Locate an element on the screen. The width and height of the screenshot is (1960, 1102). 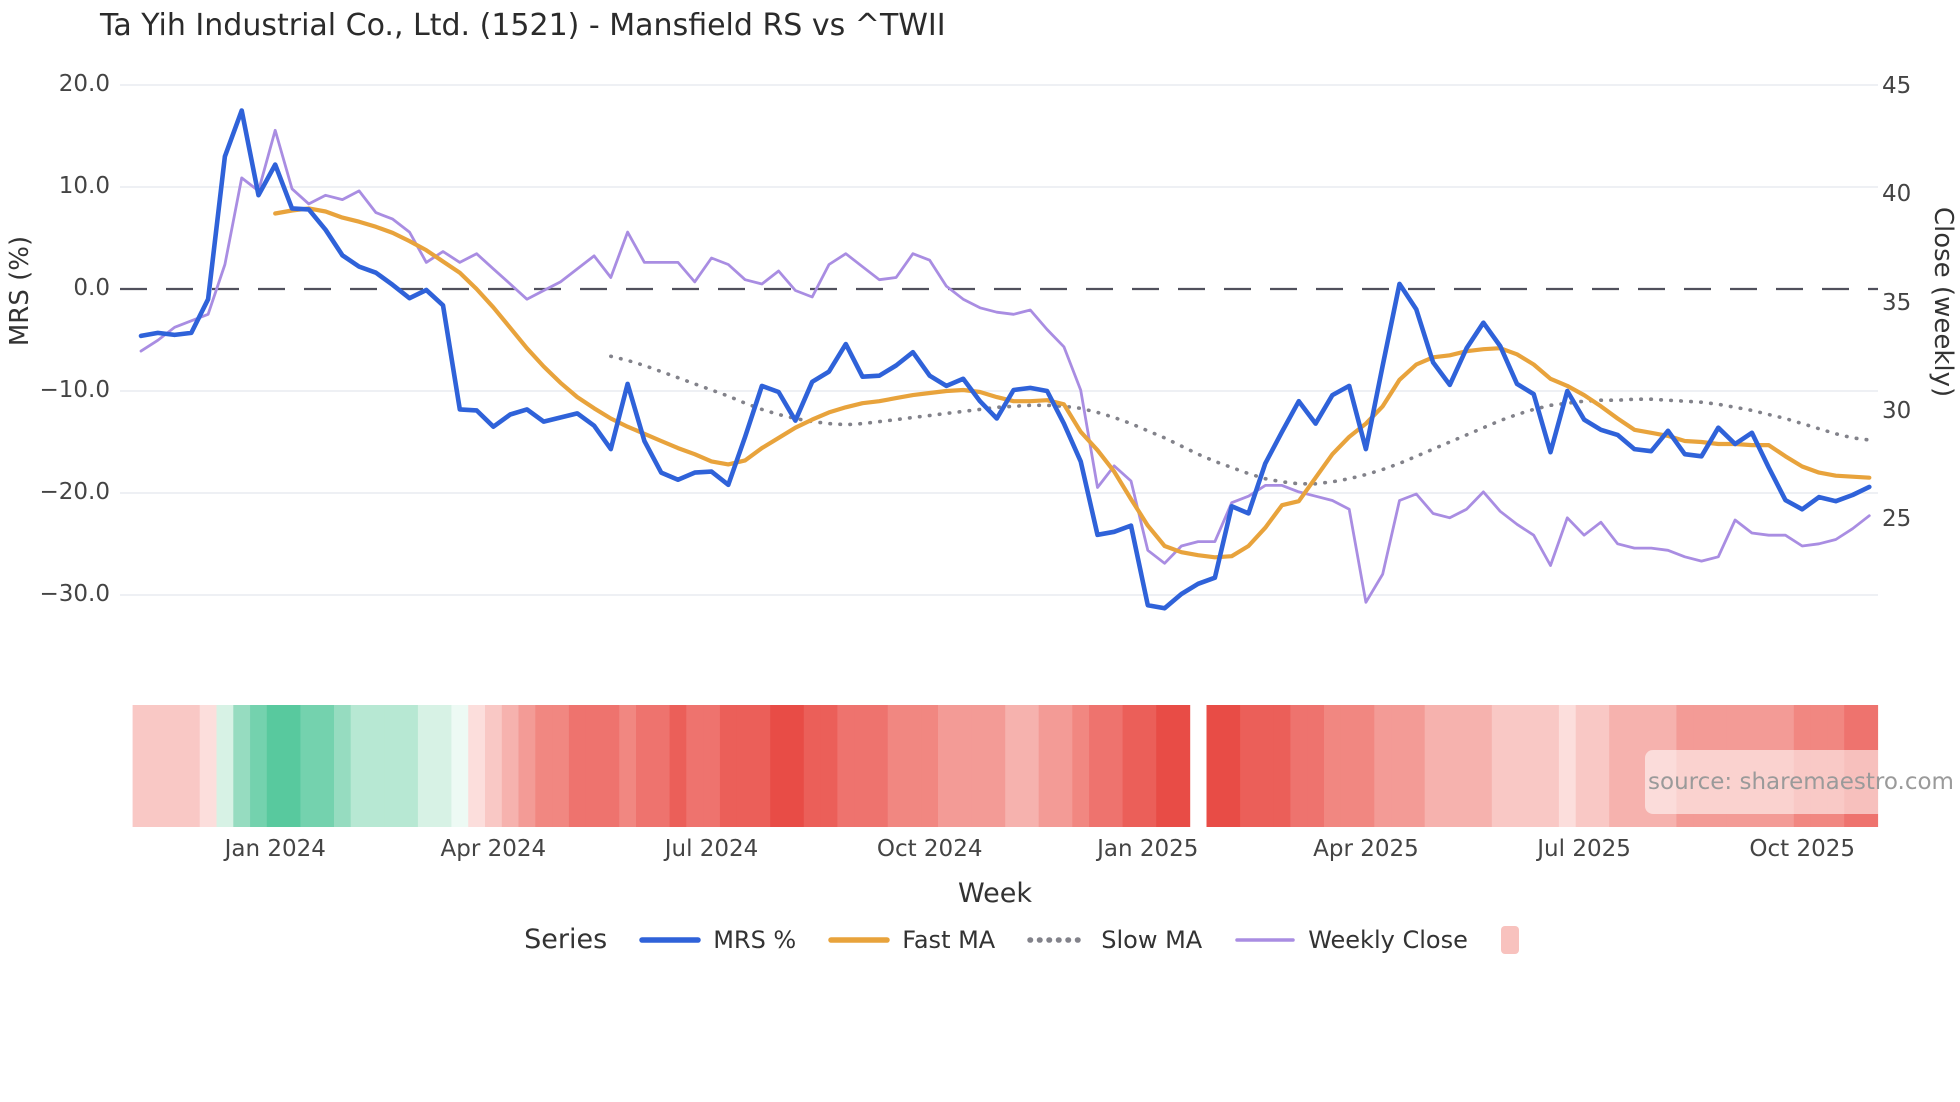
series-slow-ma is located at coordinates (1240, 420).